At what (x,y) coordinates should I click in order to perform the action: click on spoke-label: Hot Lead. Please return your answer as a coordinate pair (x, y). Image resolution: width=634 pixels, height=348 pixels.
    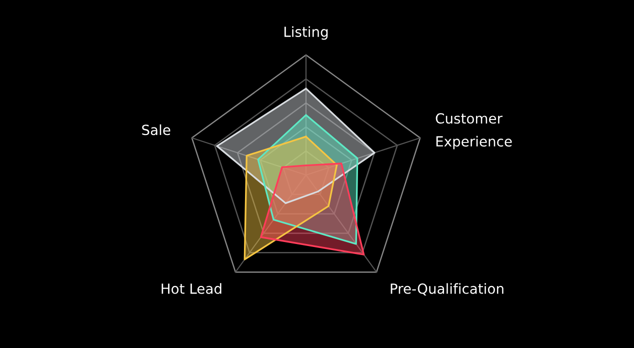
    Looking at the image, I should click on (192, 288).